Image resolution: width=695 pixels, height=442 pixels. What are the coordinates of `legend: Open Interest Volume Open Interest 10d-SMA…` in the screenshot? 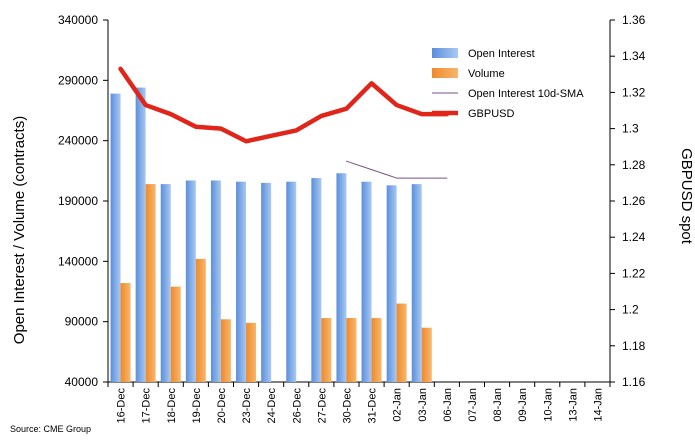 It's located at (508, 84).